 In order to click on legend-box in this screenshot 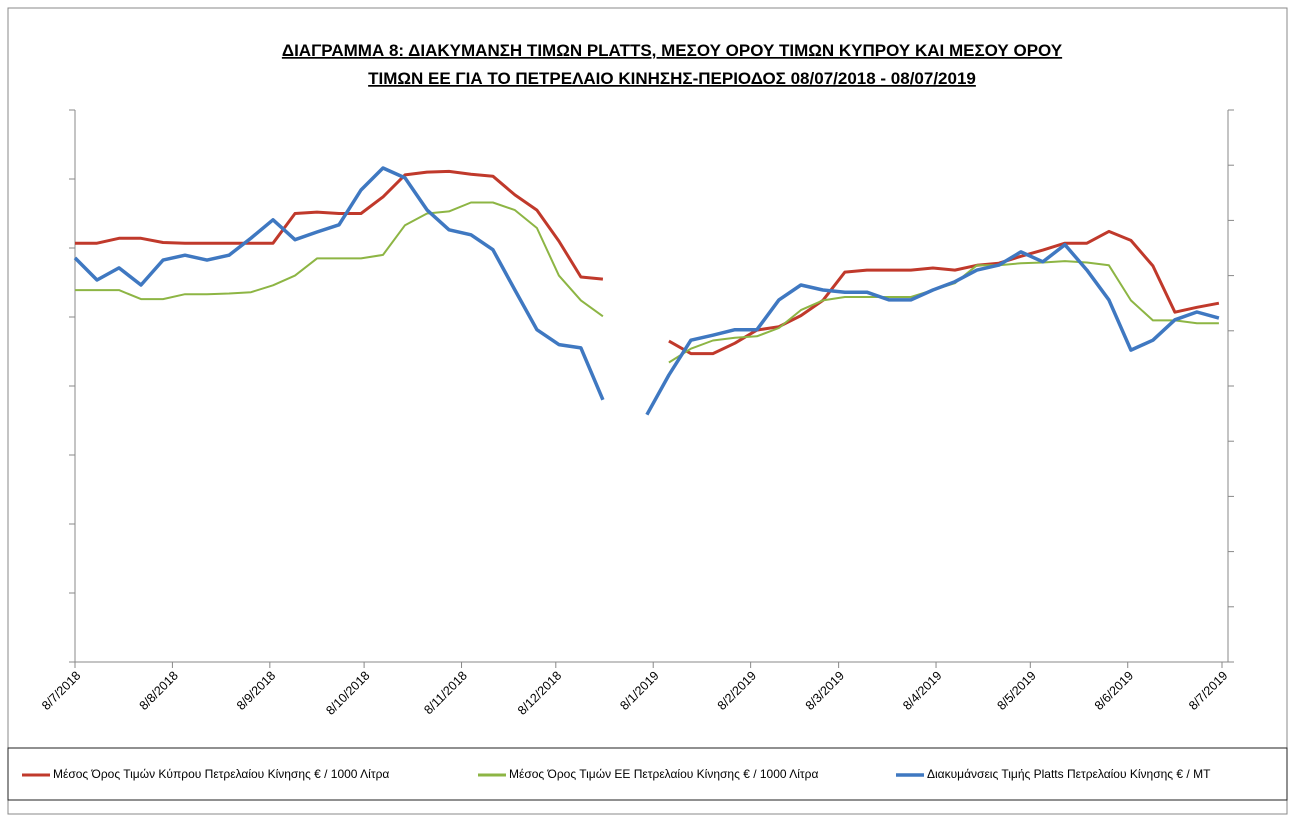, I will do `click(647, 774)`.